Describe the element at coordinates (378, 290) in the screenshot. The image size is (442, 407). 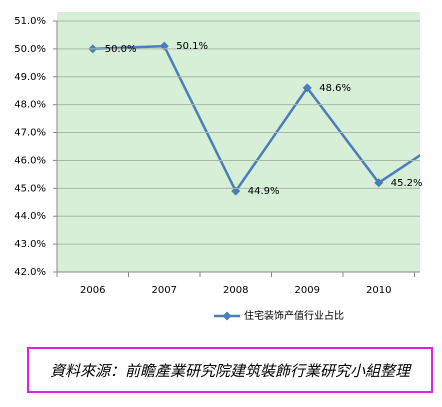
I see `x-tick-label: 2010` at that location.